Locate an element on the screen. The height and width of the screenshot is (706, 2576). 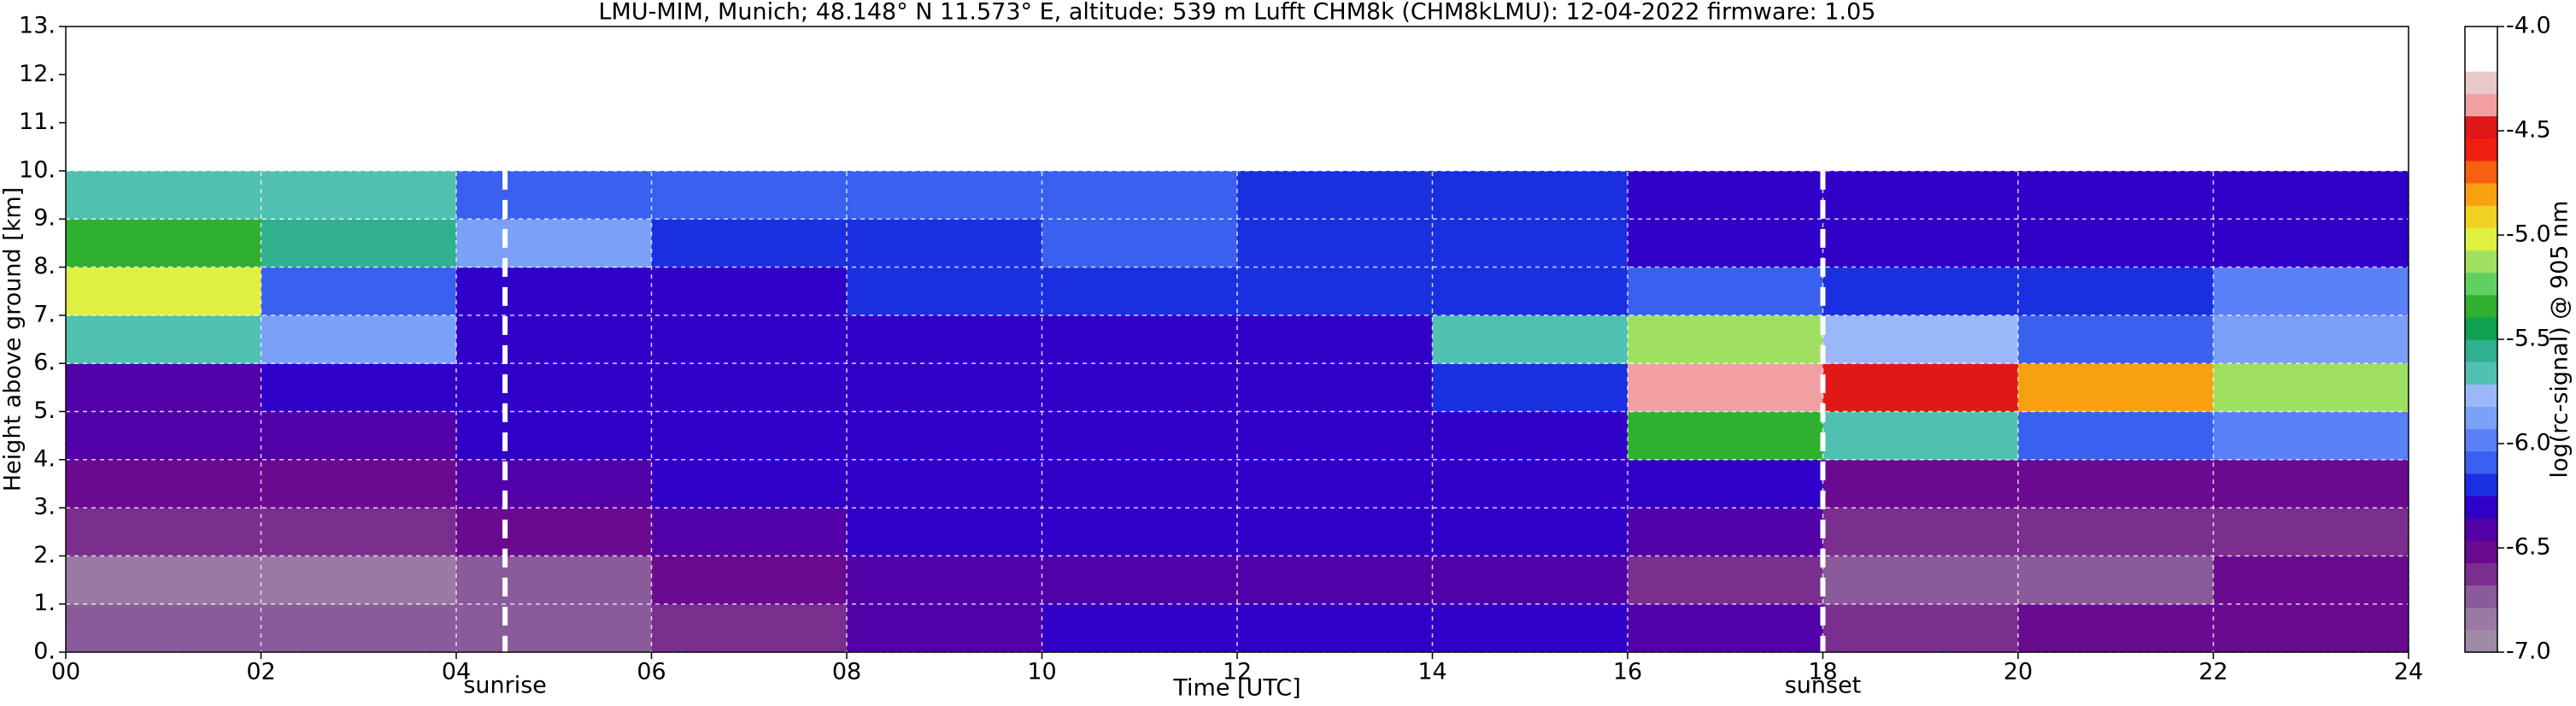
colorbar-label: log(rc-signal) @ 905 nm is located at coordinates (2560, 340).